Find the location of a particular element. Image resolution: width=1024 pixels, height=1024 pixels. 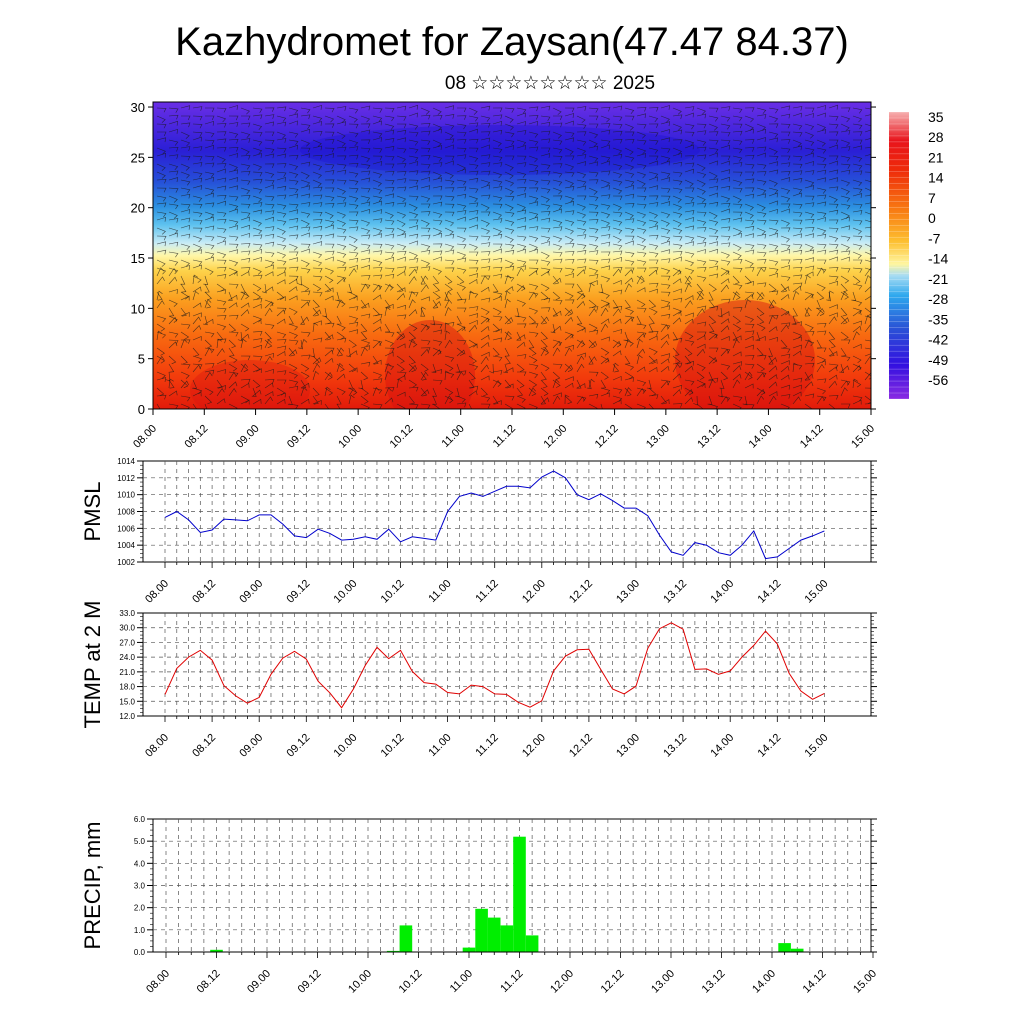

cs-x-tick-label: 08.00 is located at coordinates (145, 437).